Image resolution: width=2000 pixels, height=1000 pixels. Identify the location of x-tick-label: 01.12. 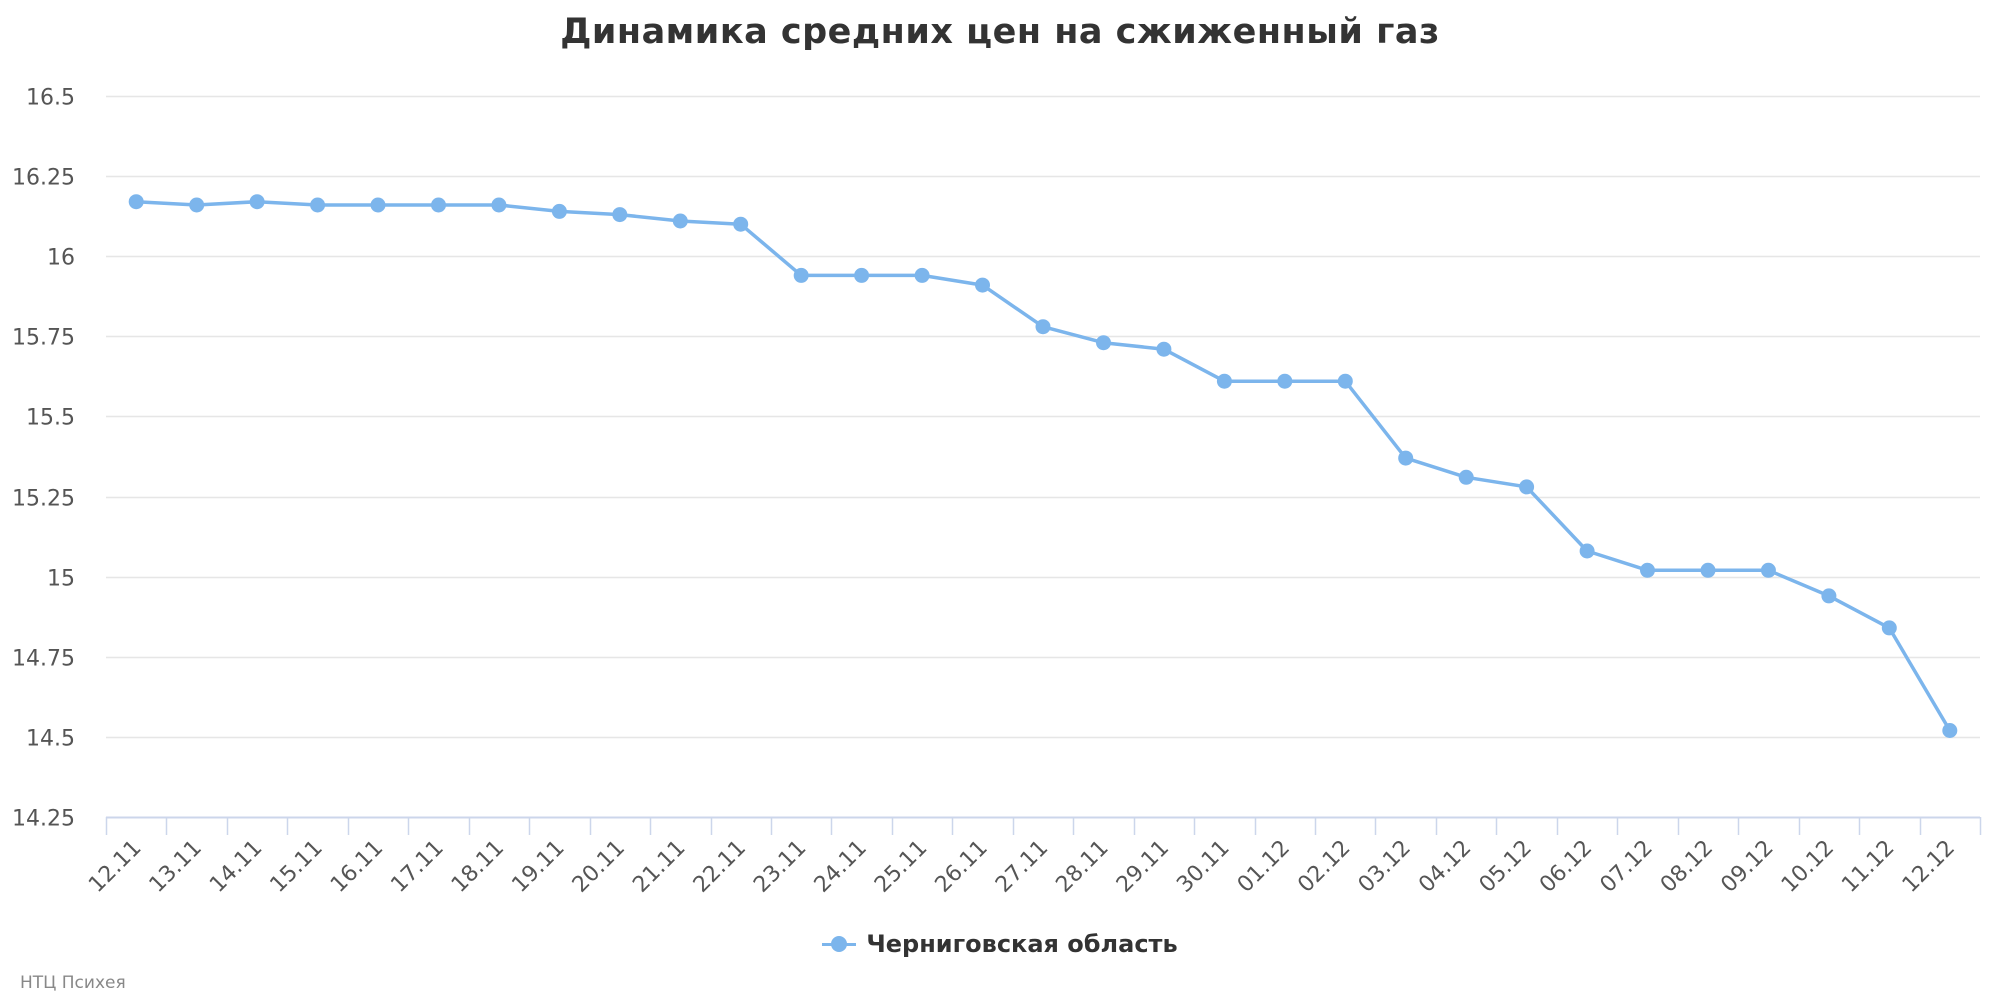
(1264, 867).